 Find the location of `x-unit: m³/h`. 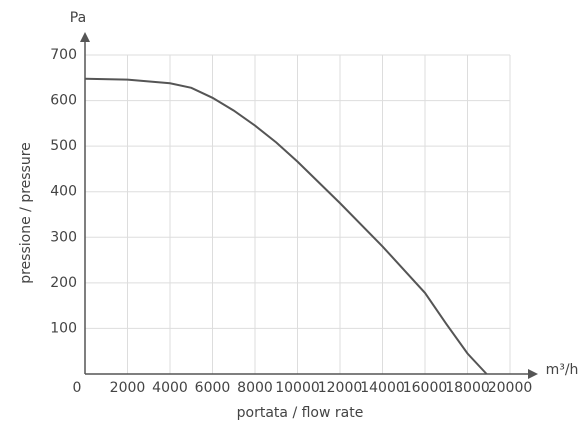

x-unit: m³/h is located at coordinates (562, 370).